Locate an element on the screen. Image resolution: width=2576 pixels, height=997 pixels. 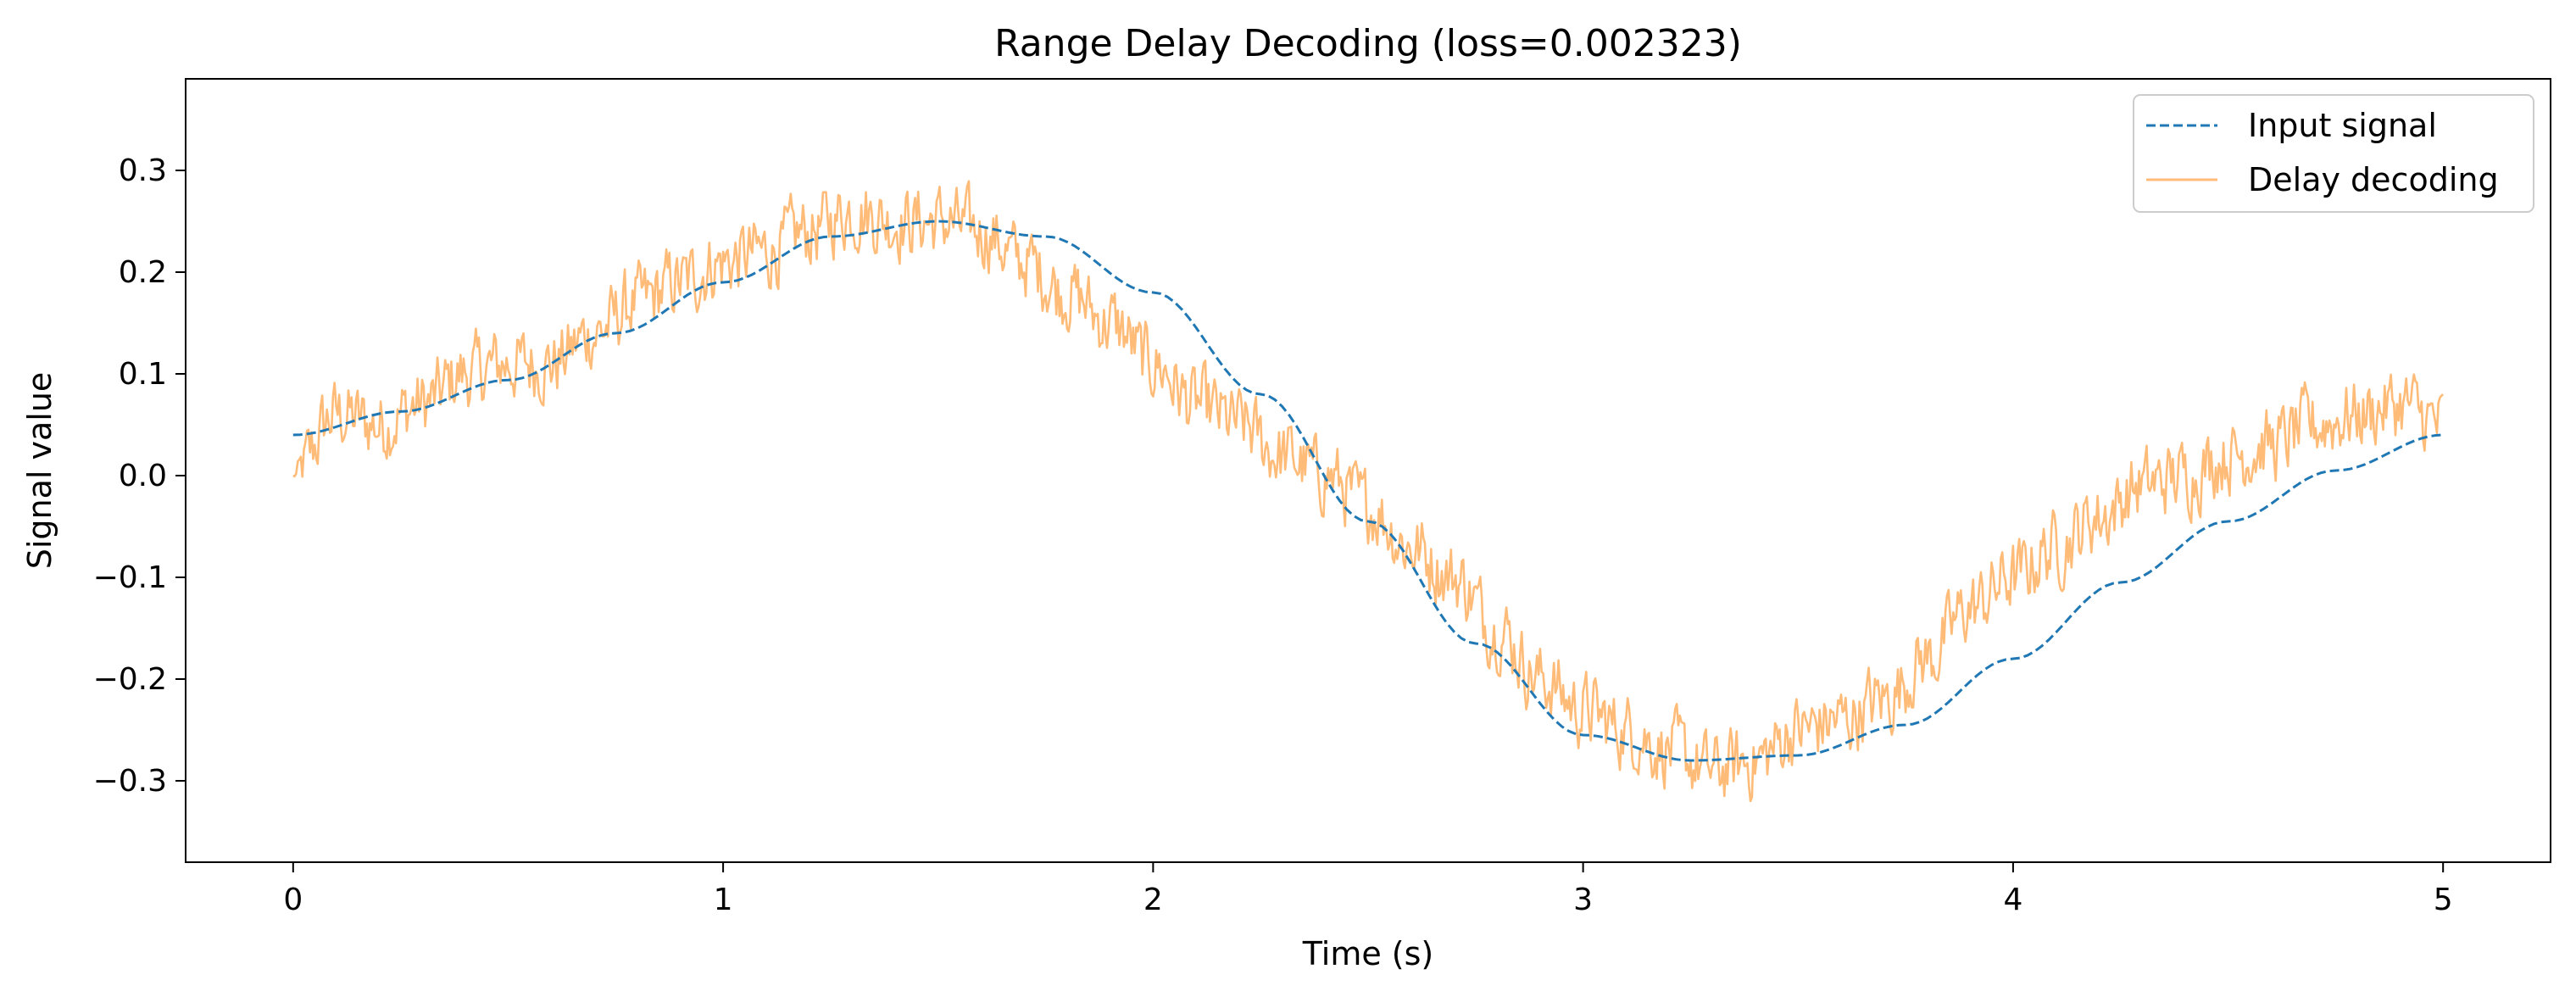
y-tick-label: −0.1 is located at coordinates (130, 577).